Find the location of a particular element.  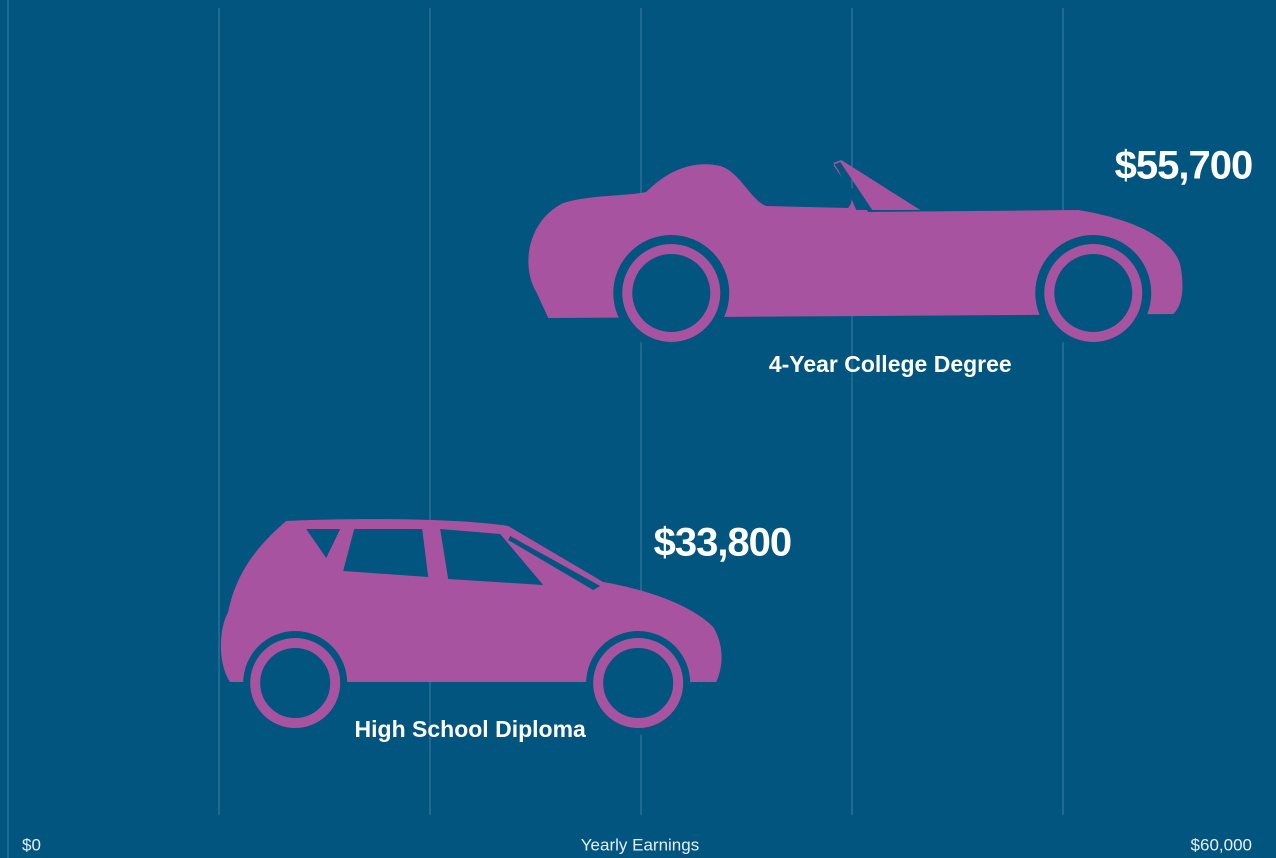

x-tick-label: $0 is located at coordinates (31, 844).